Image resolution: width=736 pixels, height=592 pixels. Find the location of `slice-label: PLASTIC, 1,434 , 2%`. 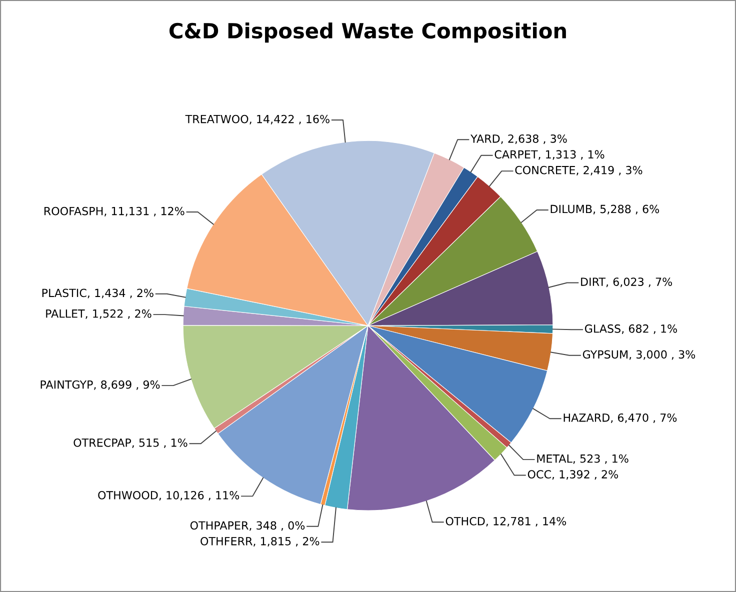

slice-label: PLASTIC, 1,434 , 2% is located at coordinates (98, 293).